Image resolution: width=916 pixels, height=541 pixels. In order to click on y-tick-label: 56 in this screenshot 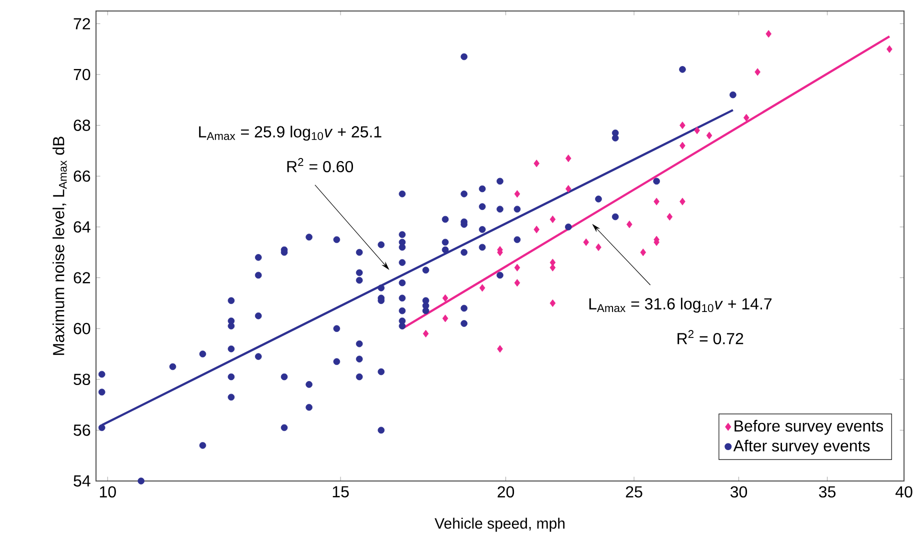, I will do `click(82, 430)`.